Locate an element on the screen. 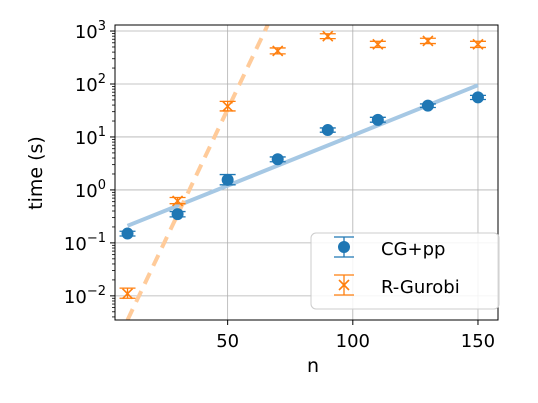  y-axis-label: time (s) is located at coordinates (36, 173).